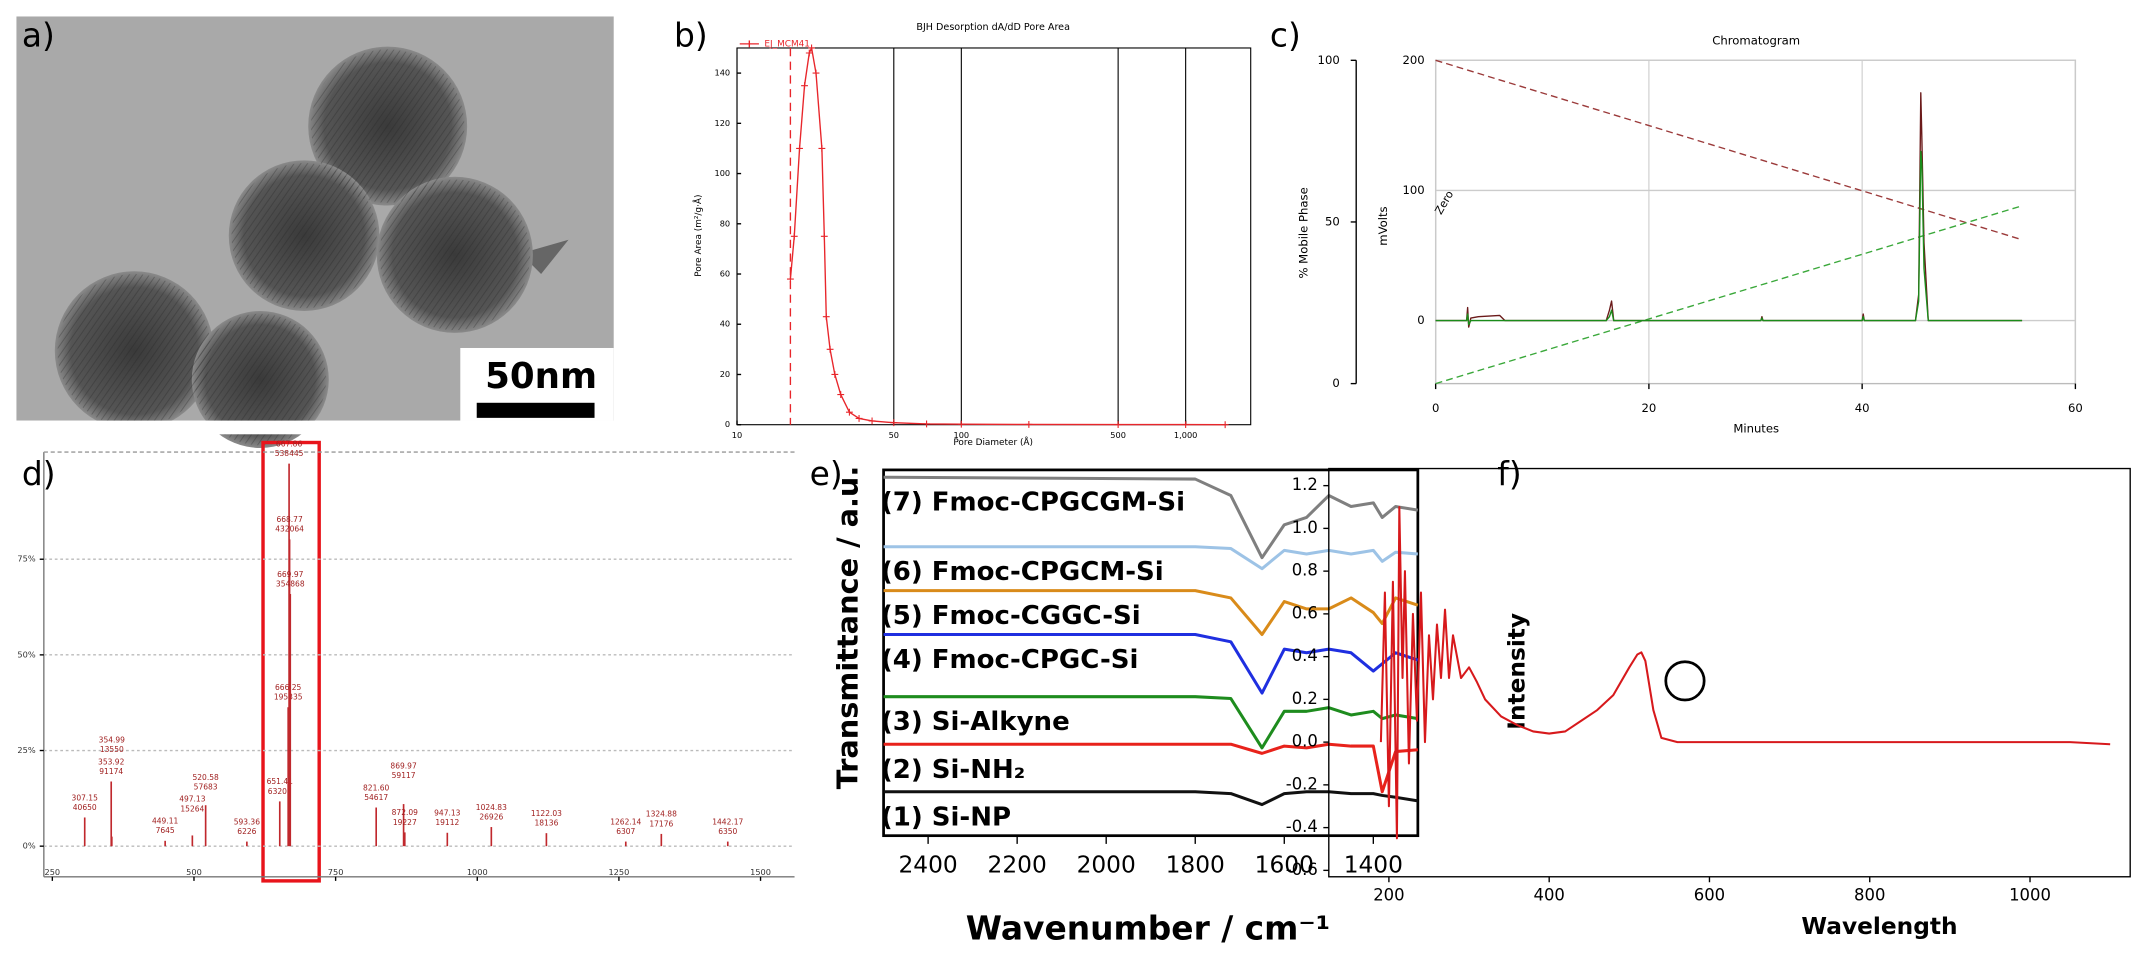 This screenshot has height=959, width=2148. What do you see at coordinates (291, 661) in the screenshot?
I see `highlight-box` at bounding box center [291, 661].